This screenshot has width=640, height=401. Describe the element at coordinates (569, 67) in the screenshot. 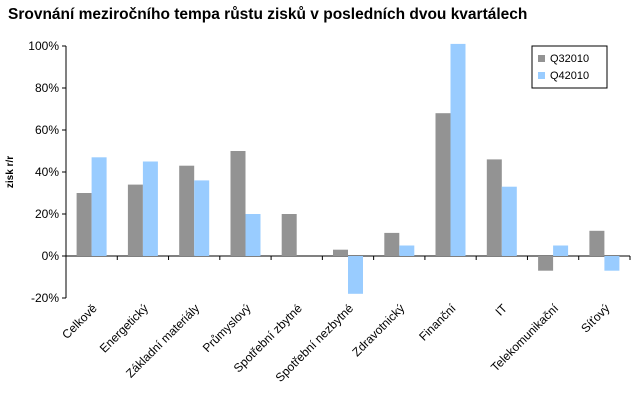

I see `legend-box` at that location.